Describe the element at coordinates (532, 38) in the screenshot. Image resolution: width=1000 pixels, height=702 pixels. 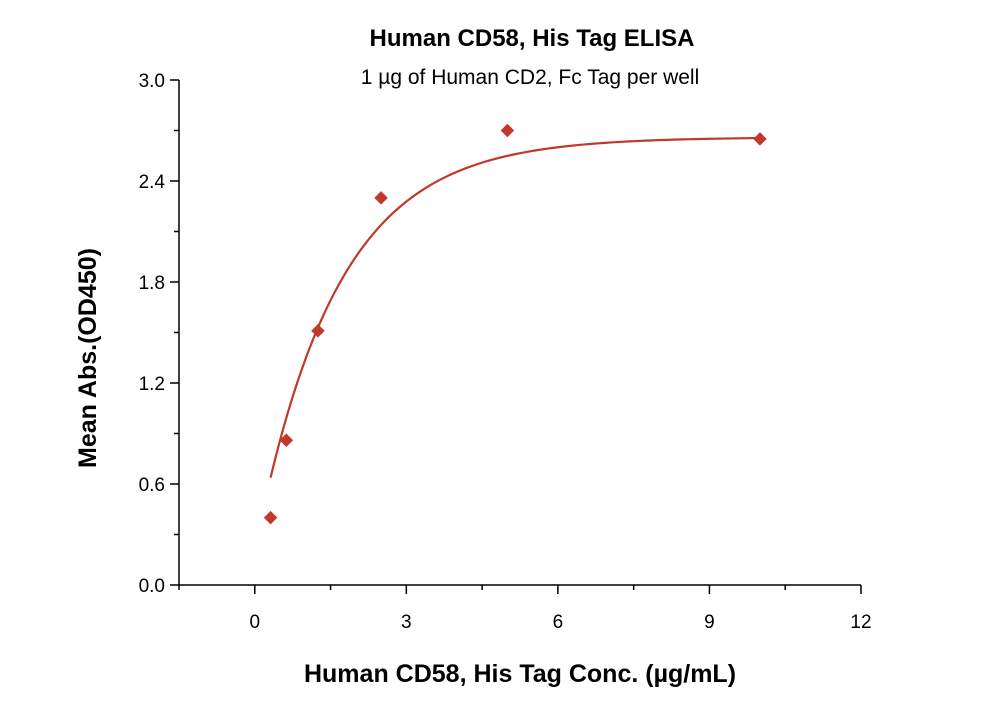
I see `chart-title: Human CD58, His Tag ELISA` at that location.